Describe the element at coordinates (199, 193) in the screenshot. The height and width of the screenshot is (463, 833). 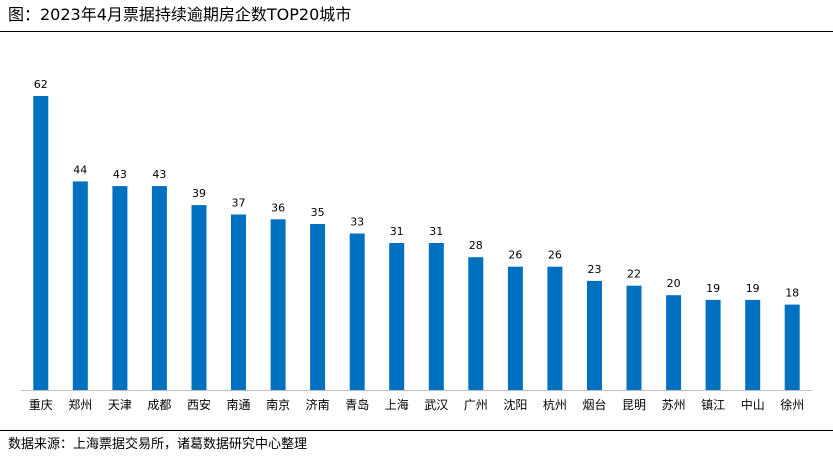
I see `data-label-4: 39` at that location.